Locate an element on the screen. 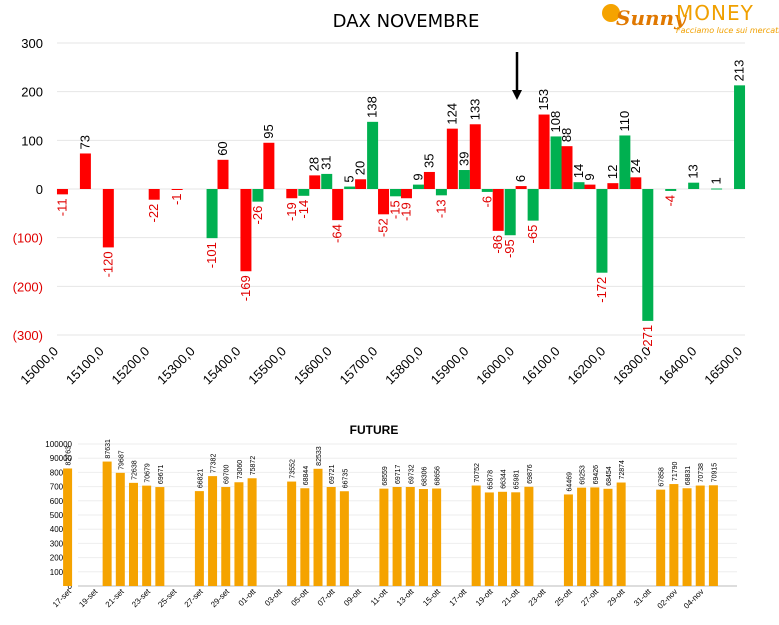 Image resolution: width=779 pixels, height=625 pixels. data-label: -169 is located at coordinates (245, 288).